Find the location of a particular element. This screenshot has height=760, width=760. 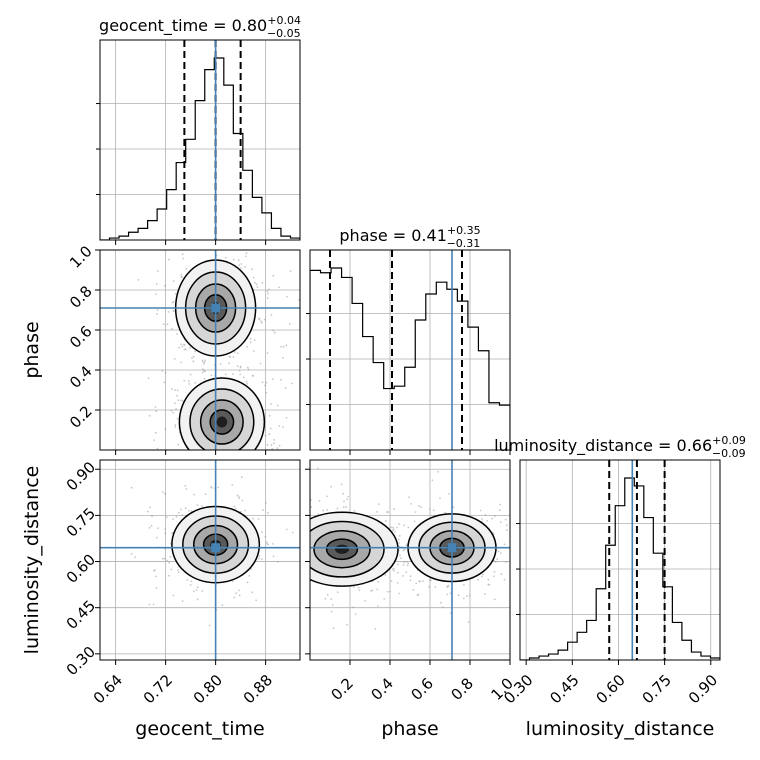

y-axis-label-luminosity_distance: luminosity_distance is located at coordinates (32, 560).